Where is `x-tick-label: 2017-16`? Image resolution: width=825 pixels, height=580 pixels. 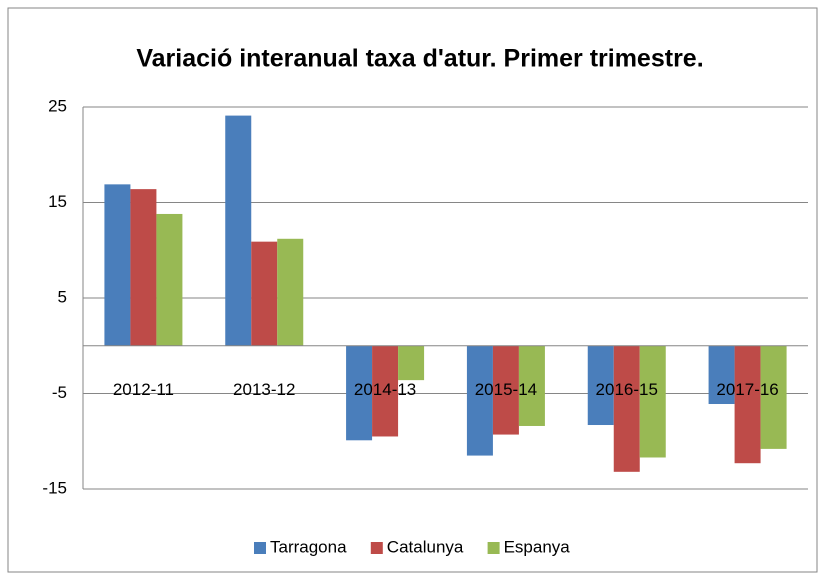
x-tick-label: 2017-16 is located at coordinates (747, 389).